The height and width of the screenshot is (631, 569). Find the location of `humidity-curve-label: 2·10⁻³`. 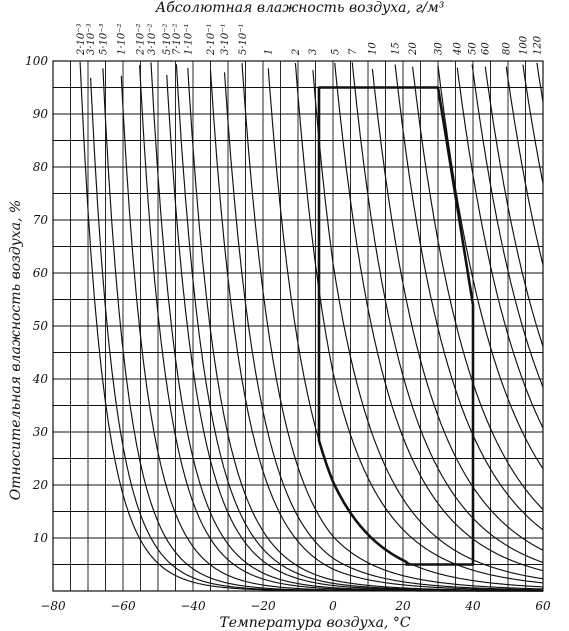

humidity-curve-label: 2·10⁻³ is located at coordinates (81, 39).